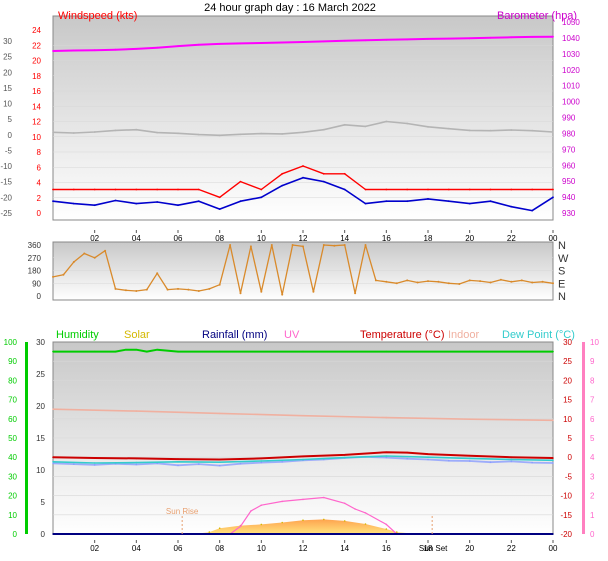  Describe the element at coordinates (567, 400) in the screenshot. I see `temperature-tick-label: 15` at that location.